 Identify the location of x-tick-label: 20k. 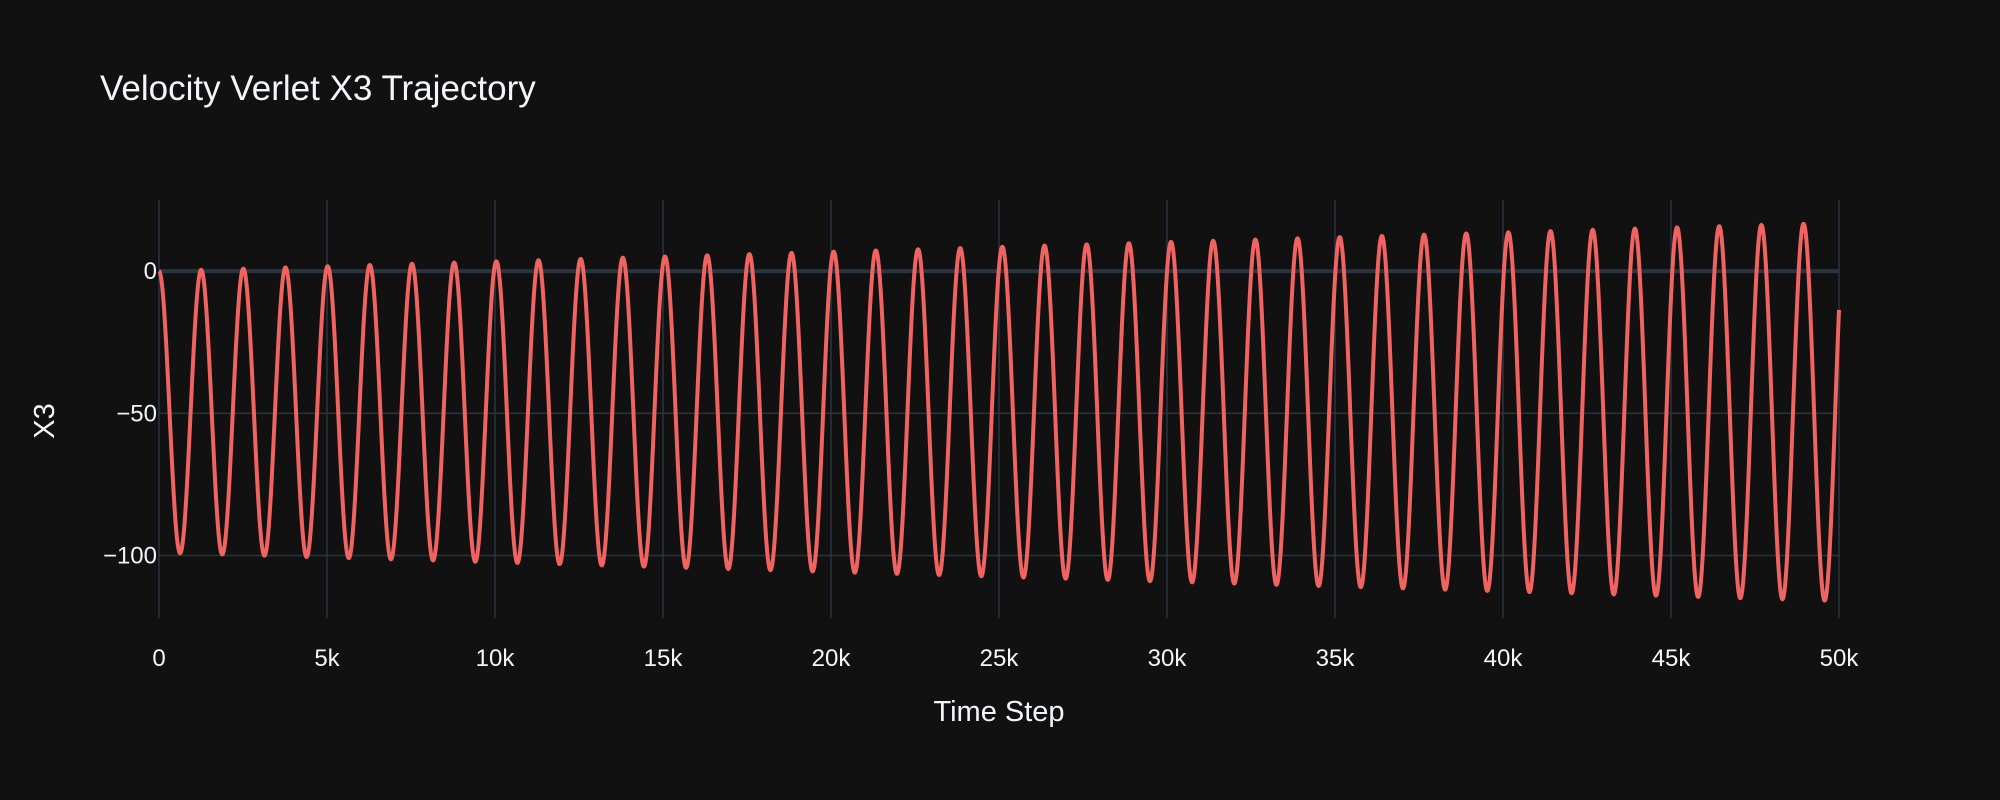
(832, 658).